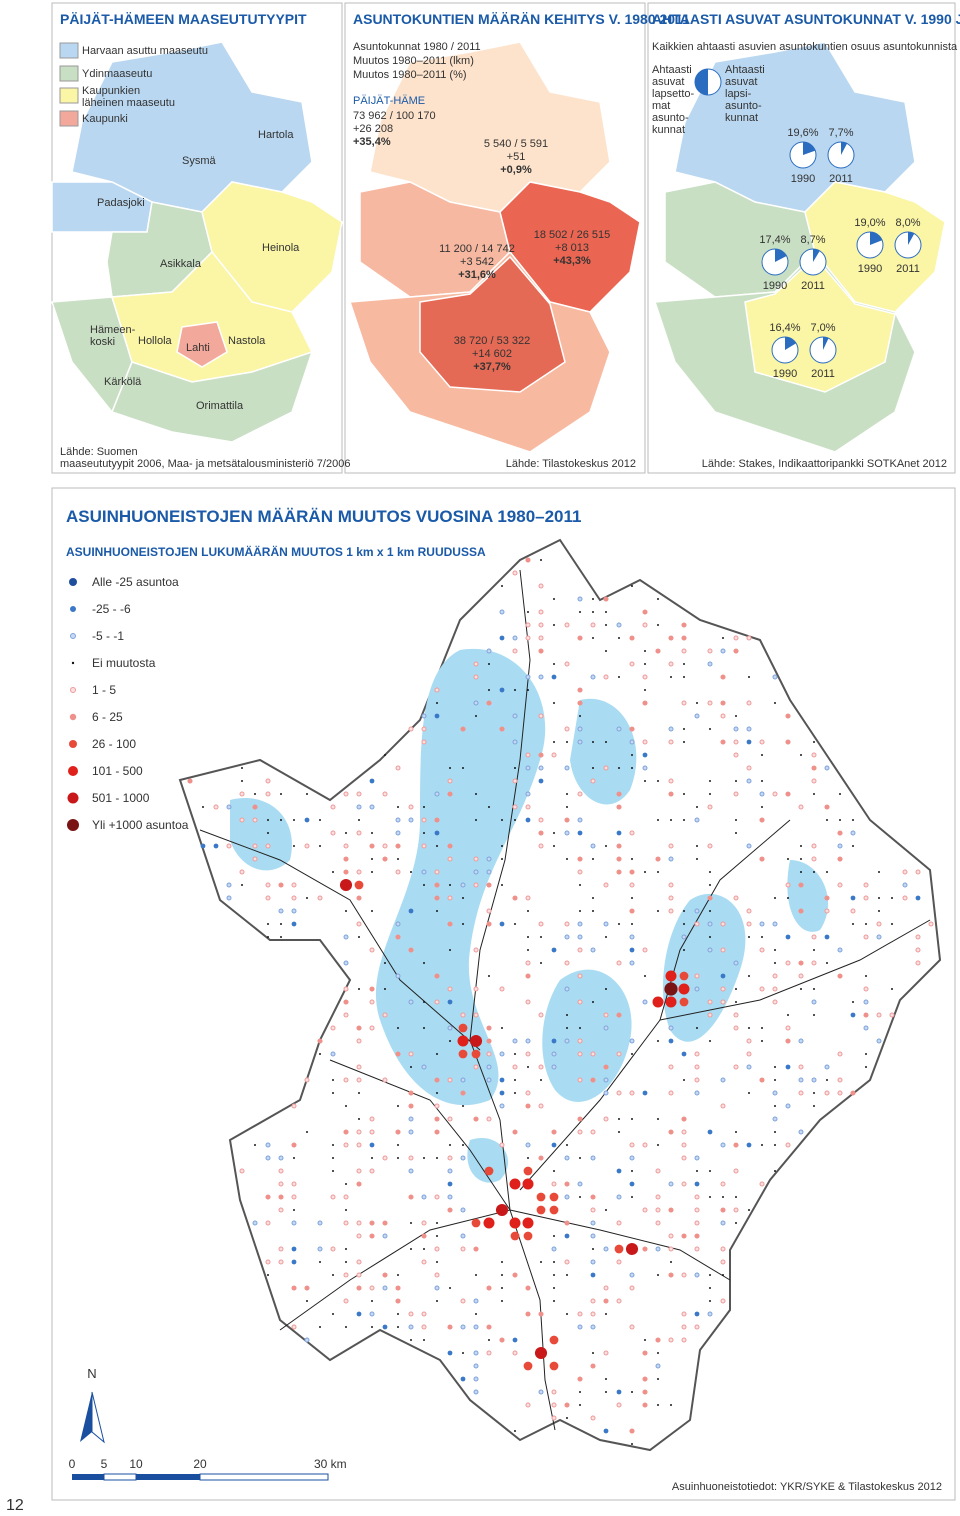 The width and height of the screenshot is (960, 1516). What do you see at coordinates (395, 1270) in the screenshot?
I see `road` at bounding box center [395, 1270].